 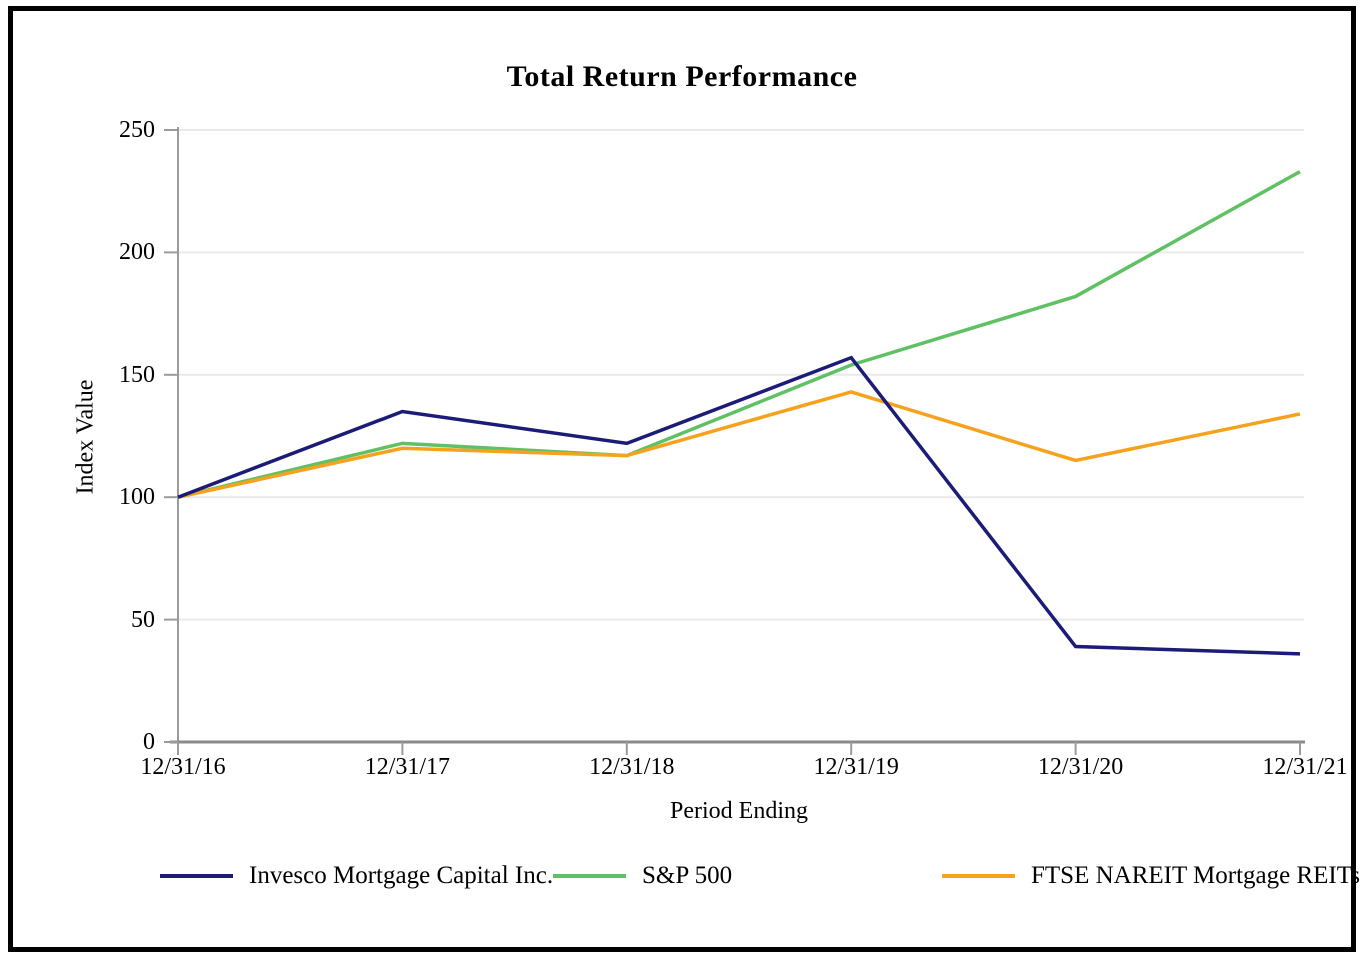 I want to click on x-tick-label-4: 12/31/20, so click(x=1080, y=767).